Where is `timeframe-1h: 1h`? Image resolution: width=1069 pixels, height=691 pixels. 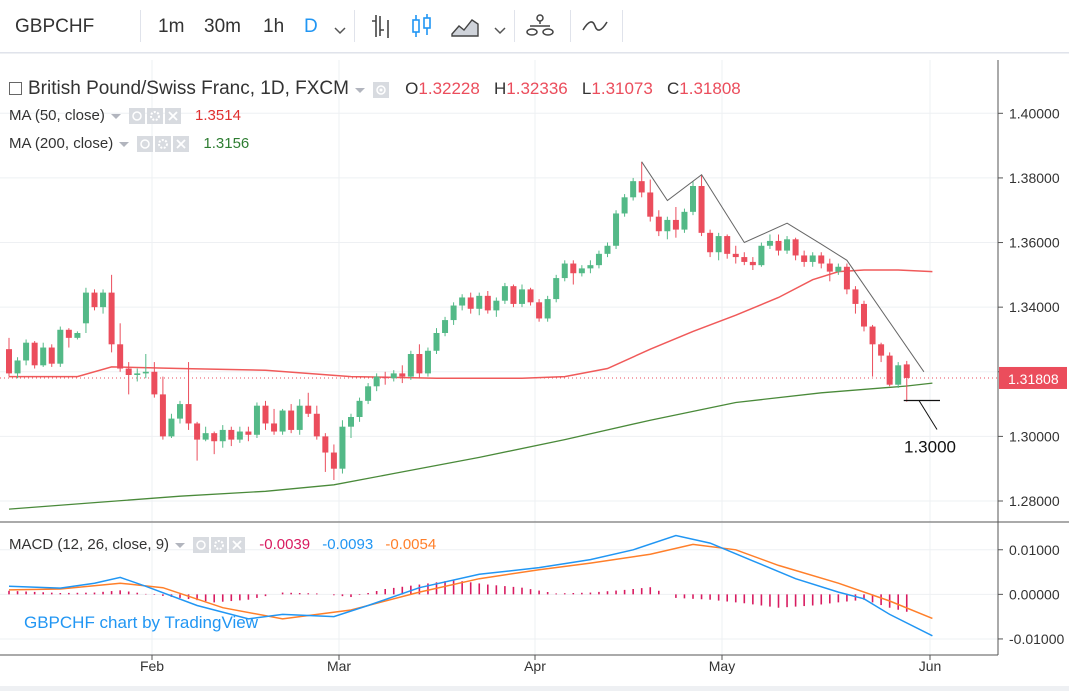
timeframe-1h: 1h is located at coordinates (274, 26).